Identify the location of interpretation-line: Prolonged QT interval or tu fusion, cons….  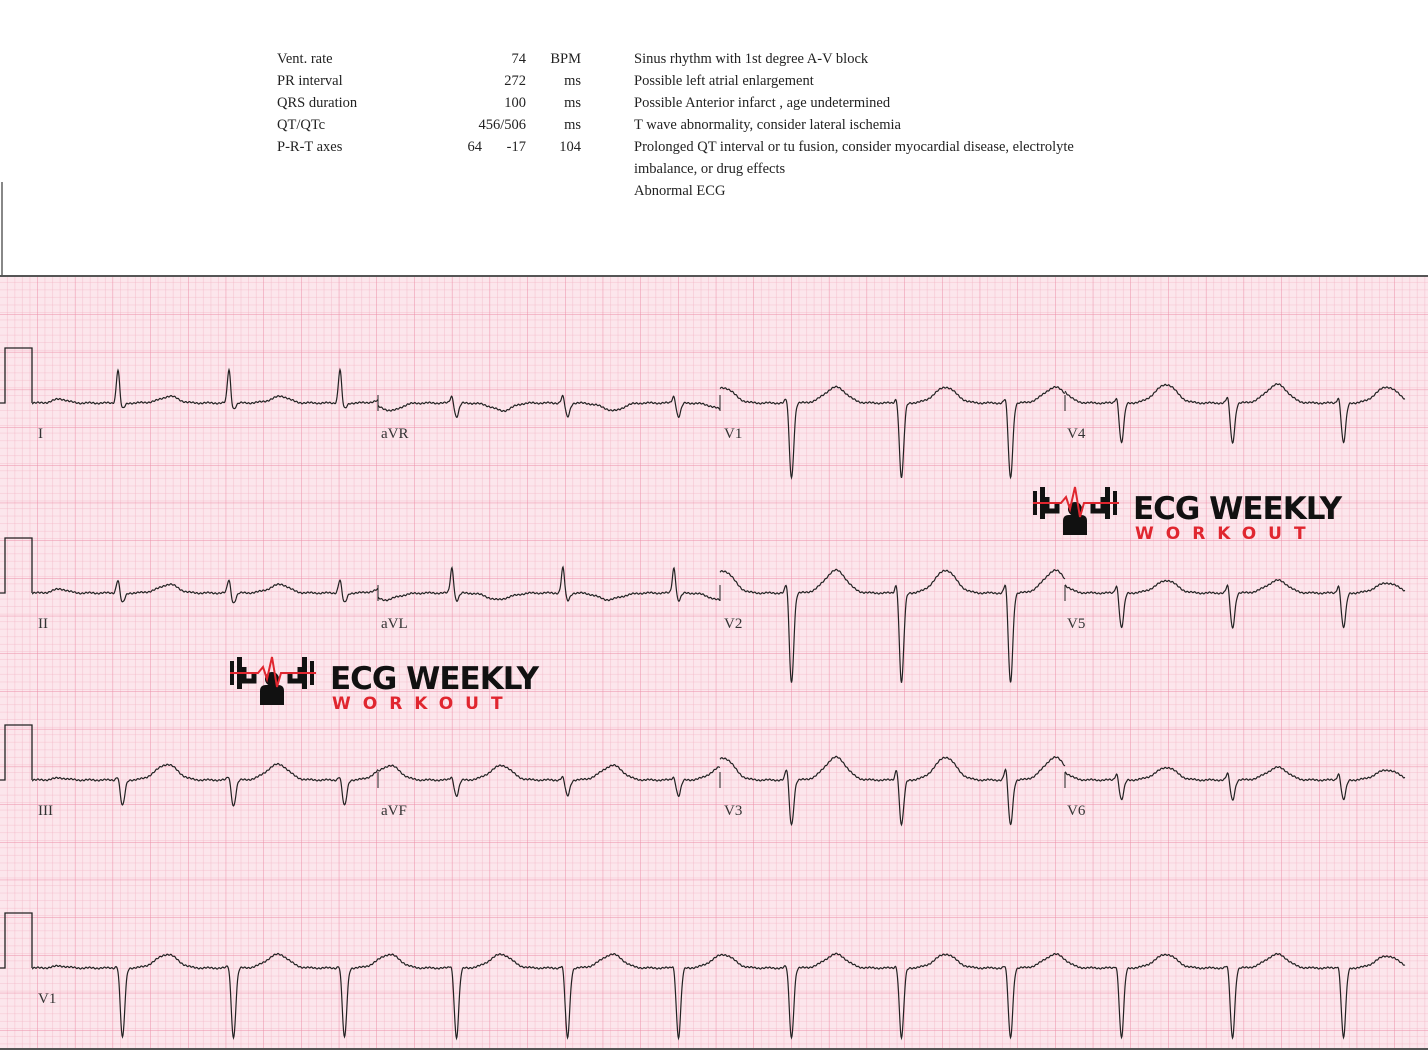
(854, 147).